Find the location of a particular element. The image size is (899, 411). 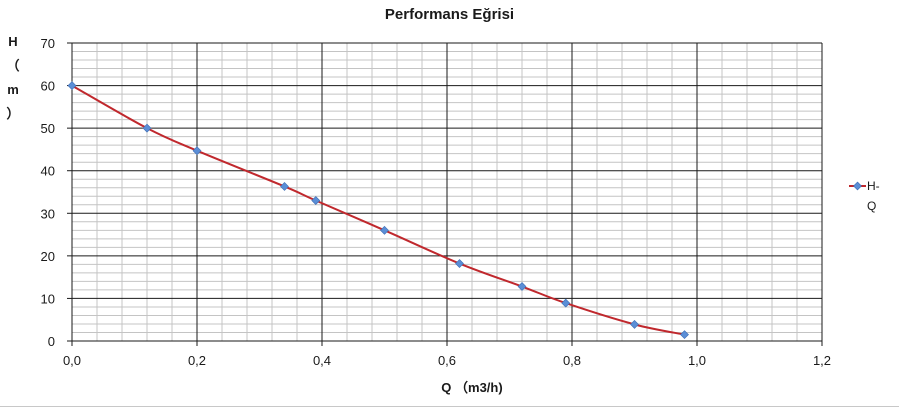

y-axis-label: H （ m ） is located at coordinates (13, 77).